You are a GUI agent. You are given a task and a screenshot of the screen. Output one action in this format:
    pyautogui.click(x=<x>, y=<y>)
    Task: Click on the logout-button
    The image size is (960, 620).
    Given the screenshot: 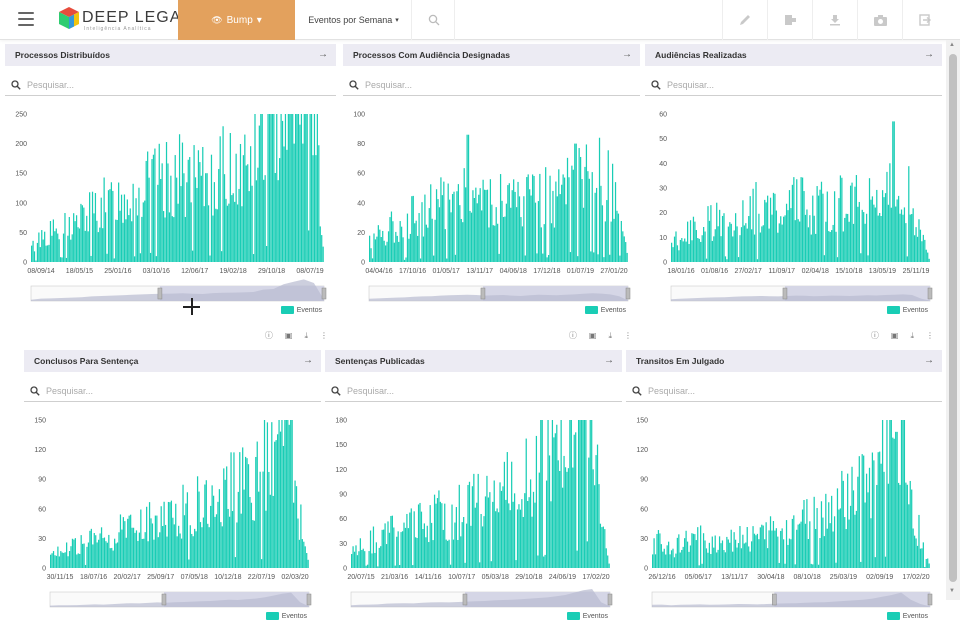 What is the action you would take?
    pyautogui.click(x=924, y=20)
    